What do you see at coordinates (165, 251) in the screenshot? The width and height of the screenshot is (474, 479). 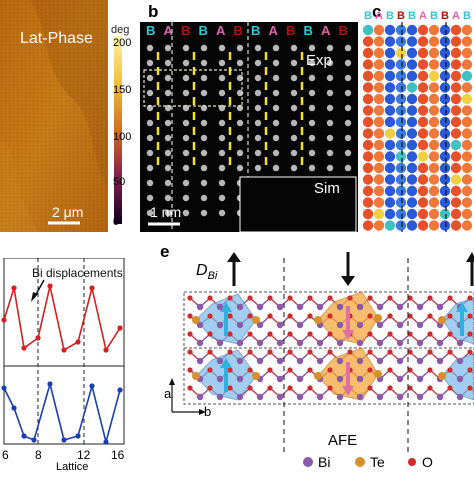 I see `panel-label-e: e` at bounding box center [165, 251].